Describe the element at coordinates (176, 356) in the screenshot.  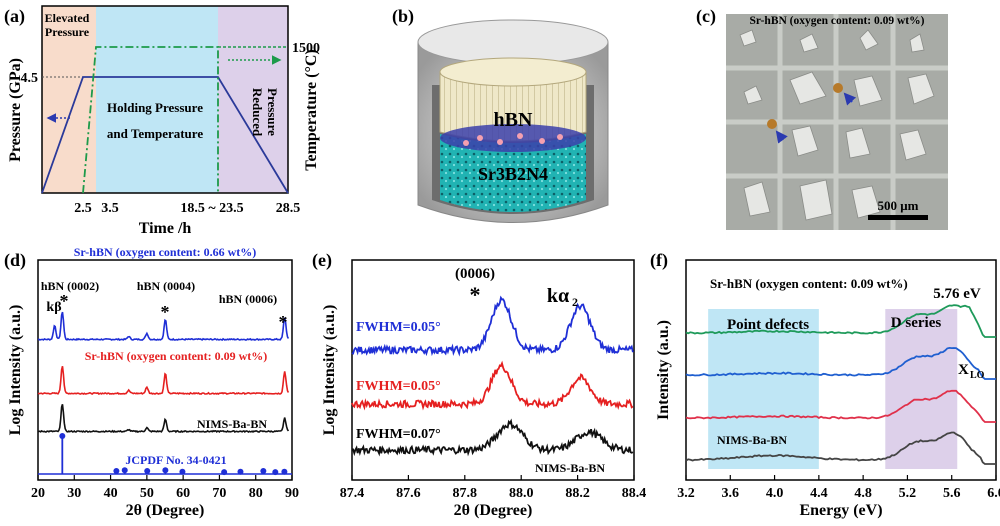
I see `legend-d-1: Sr-hBN (oxygen content: 0.09 wt%)` at that location.